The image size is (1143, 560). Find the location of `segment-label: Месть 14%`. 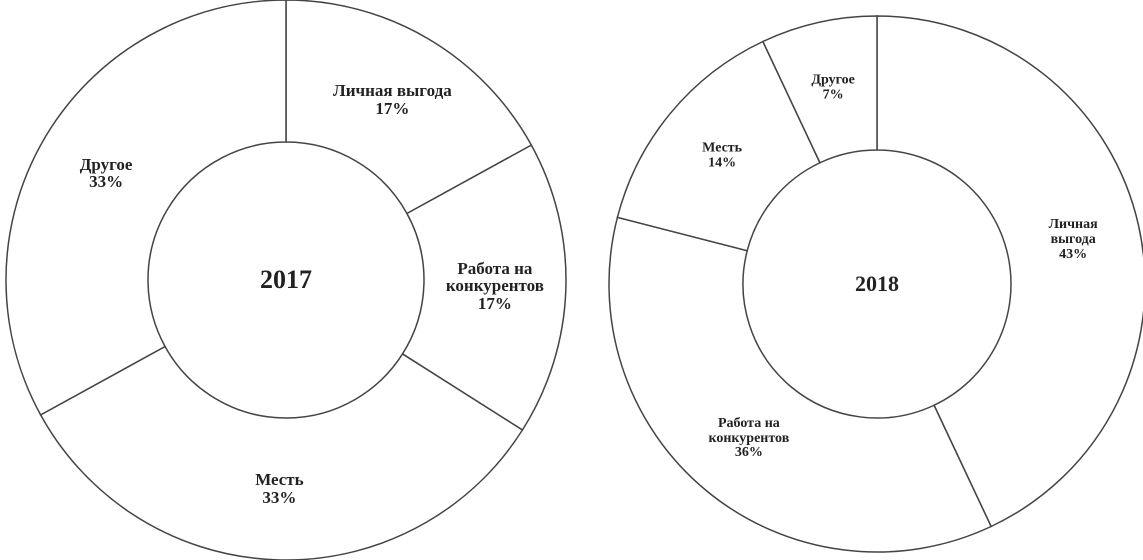

segment-label: Месть 14% is located at coordinates (722, 155).